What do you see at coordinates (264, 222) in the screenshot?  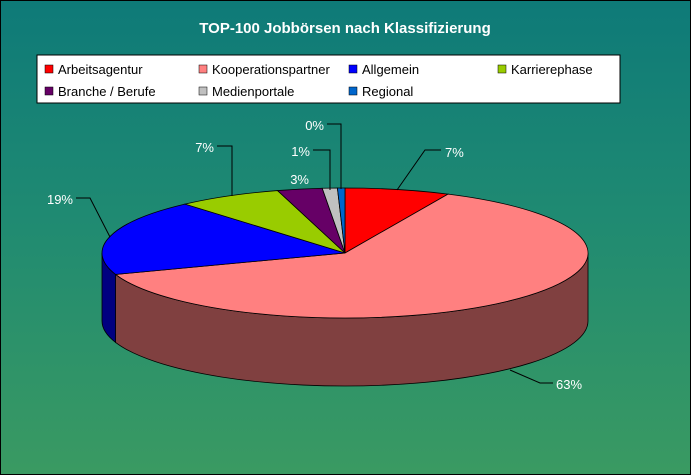 I see `pie-slice-karrierephase` at bounding box center [264, 222].